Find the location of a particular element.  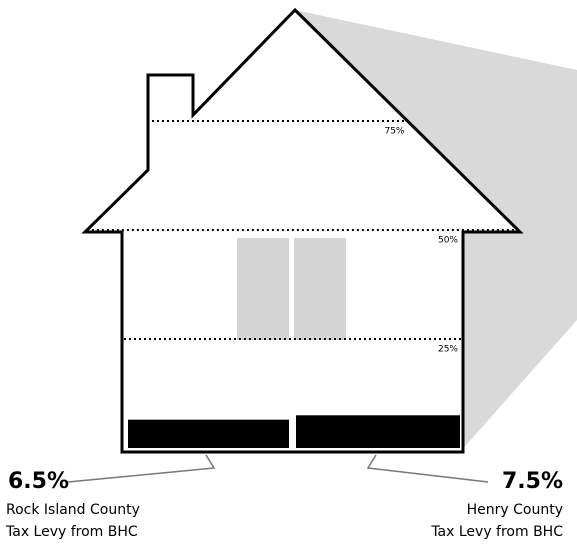

y-tick-label: 25% is located at coordinates (448, 350).